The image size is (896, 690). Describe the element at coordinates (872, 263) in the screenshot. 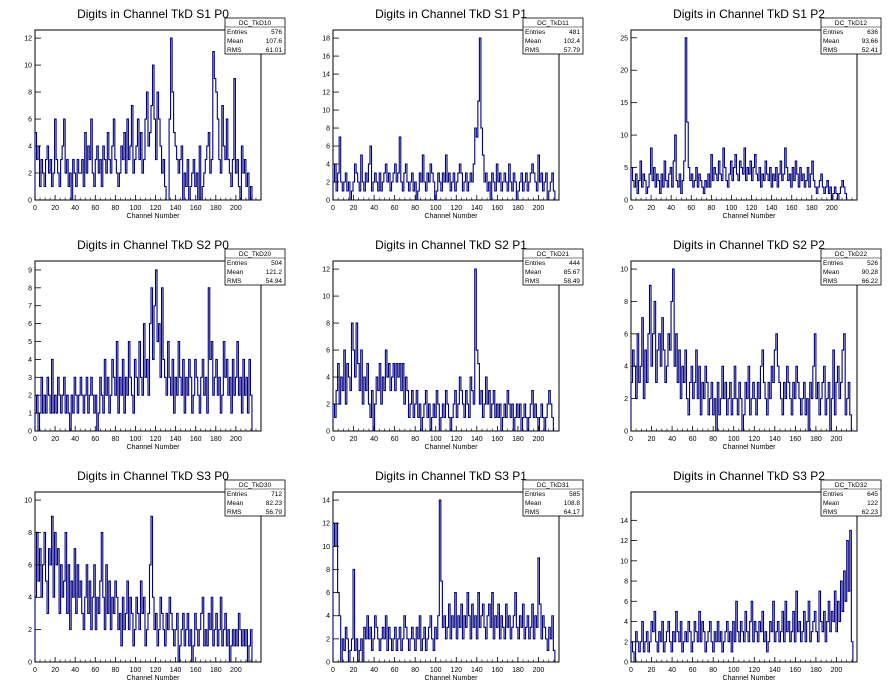

I see `stats-value: 526` at that location.